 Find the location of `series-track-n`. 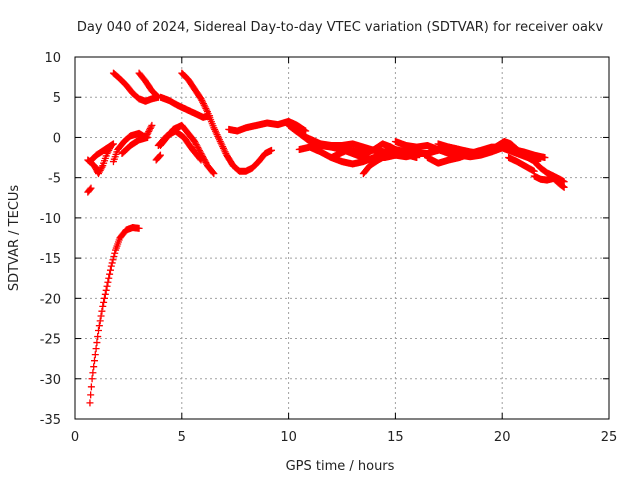

series-track-n is located at coordinates (267, 126).